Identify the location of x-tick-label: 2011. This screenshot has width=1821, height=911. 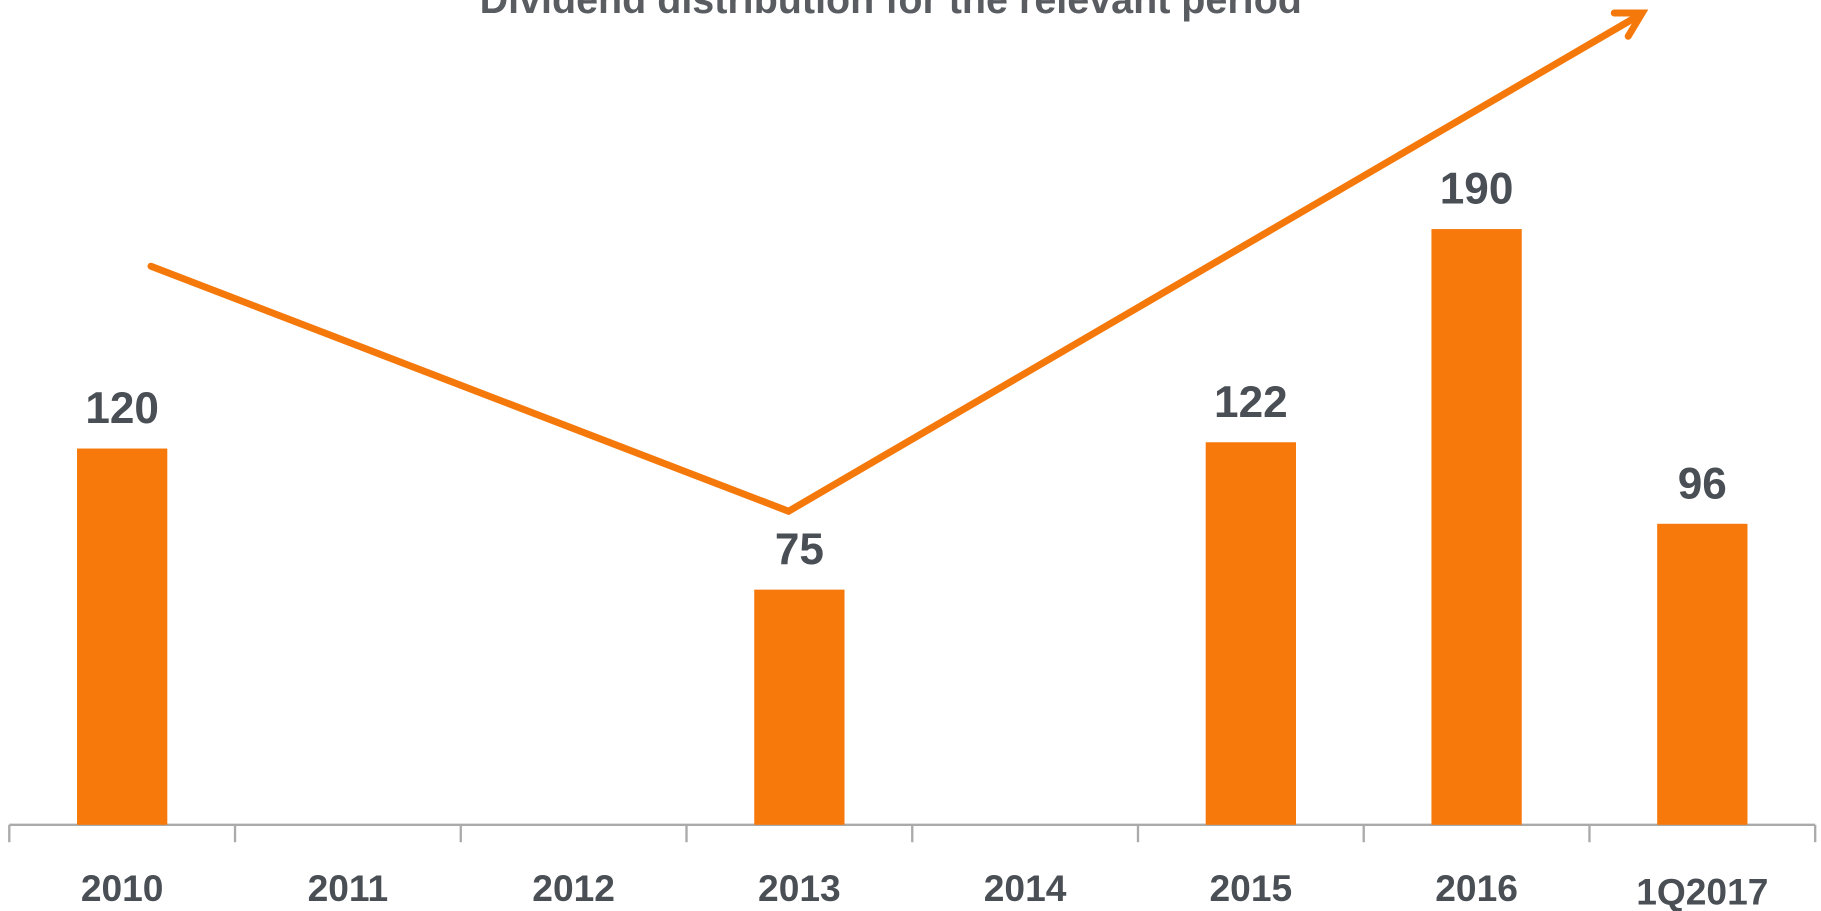
(348, 888).